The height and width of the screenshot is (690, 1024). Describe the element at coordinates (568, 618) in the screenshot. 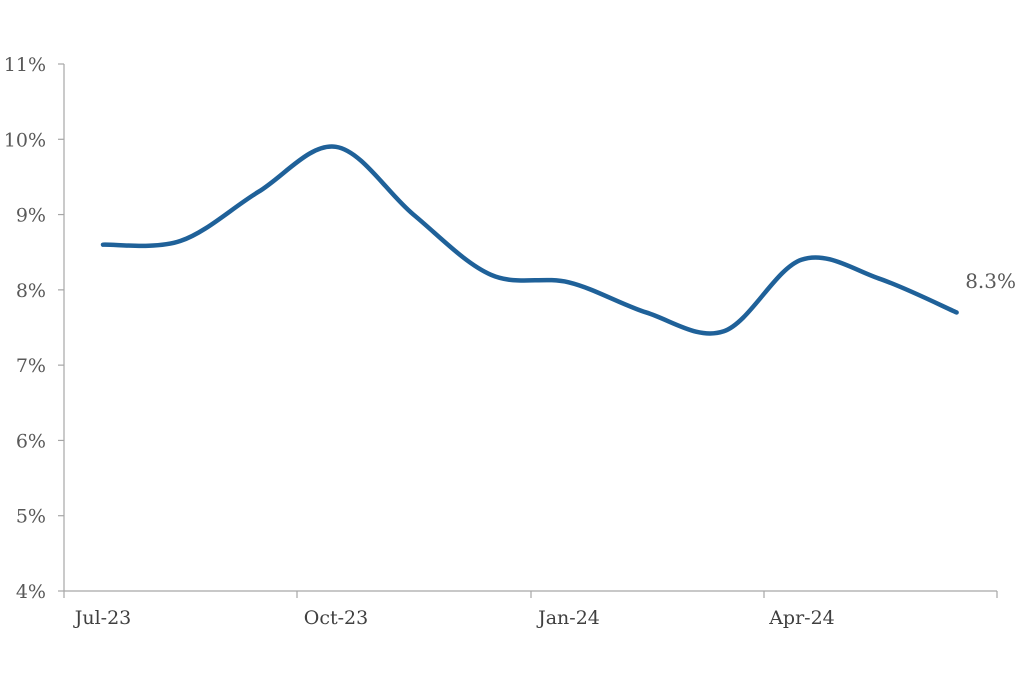

I see `x-tick-label: Jan-24` at that location.